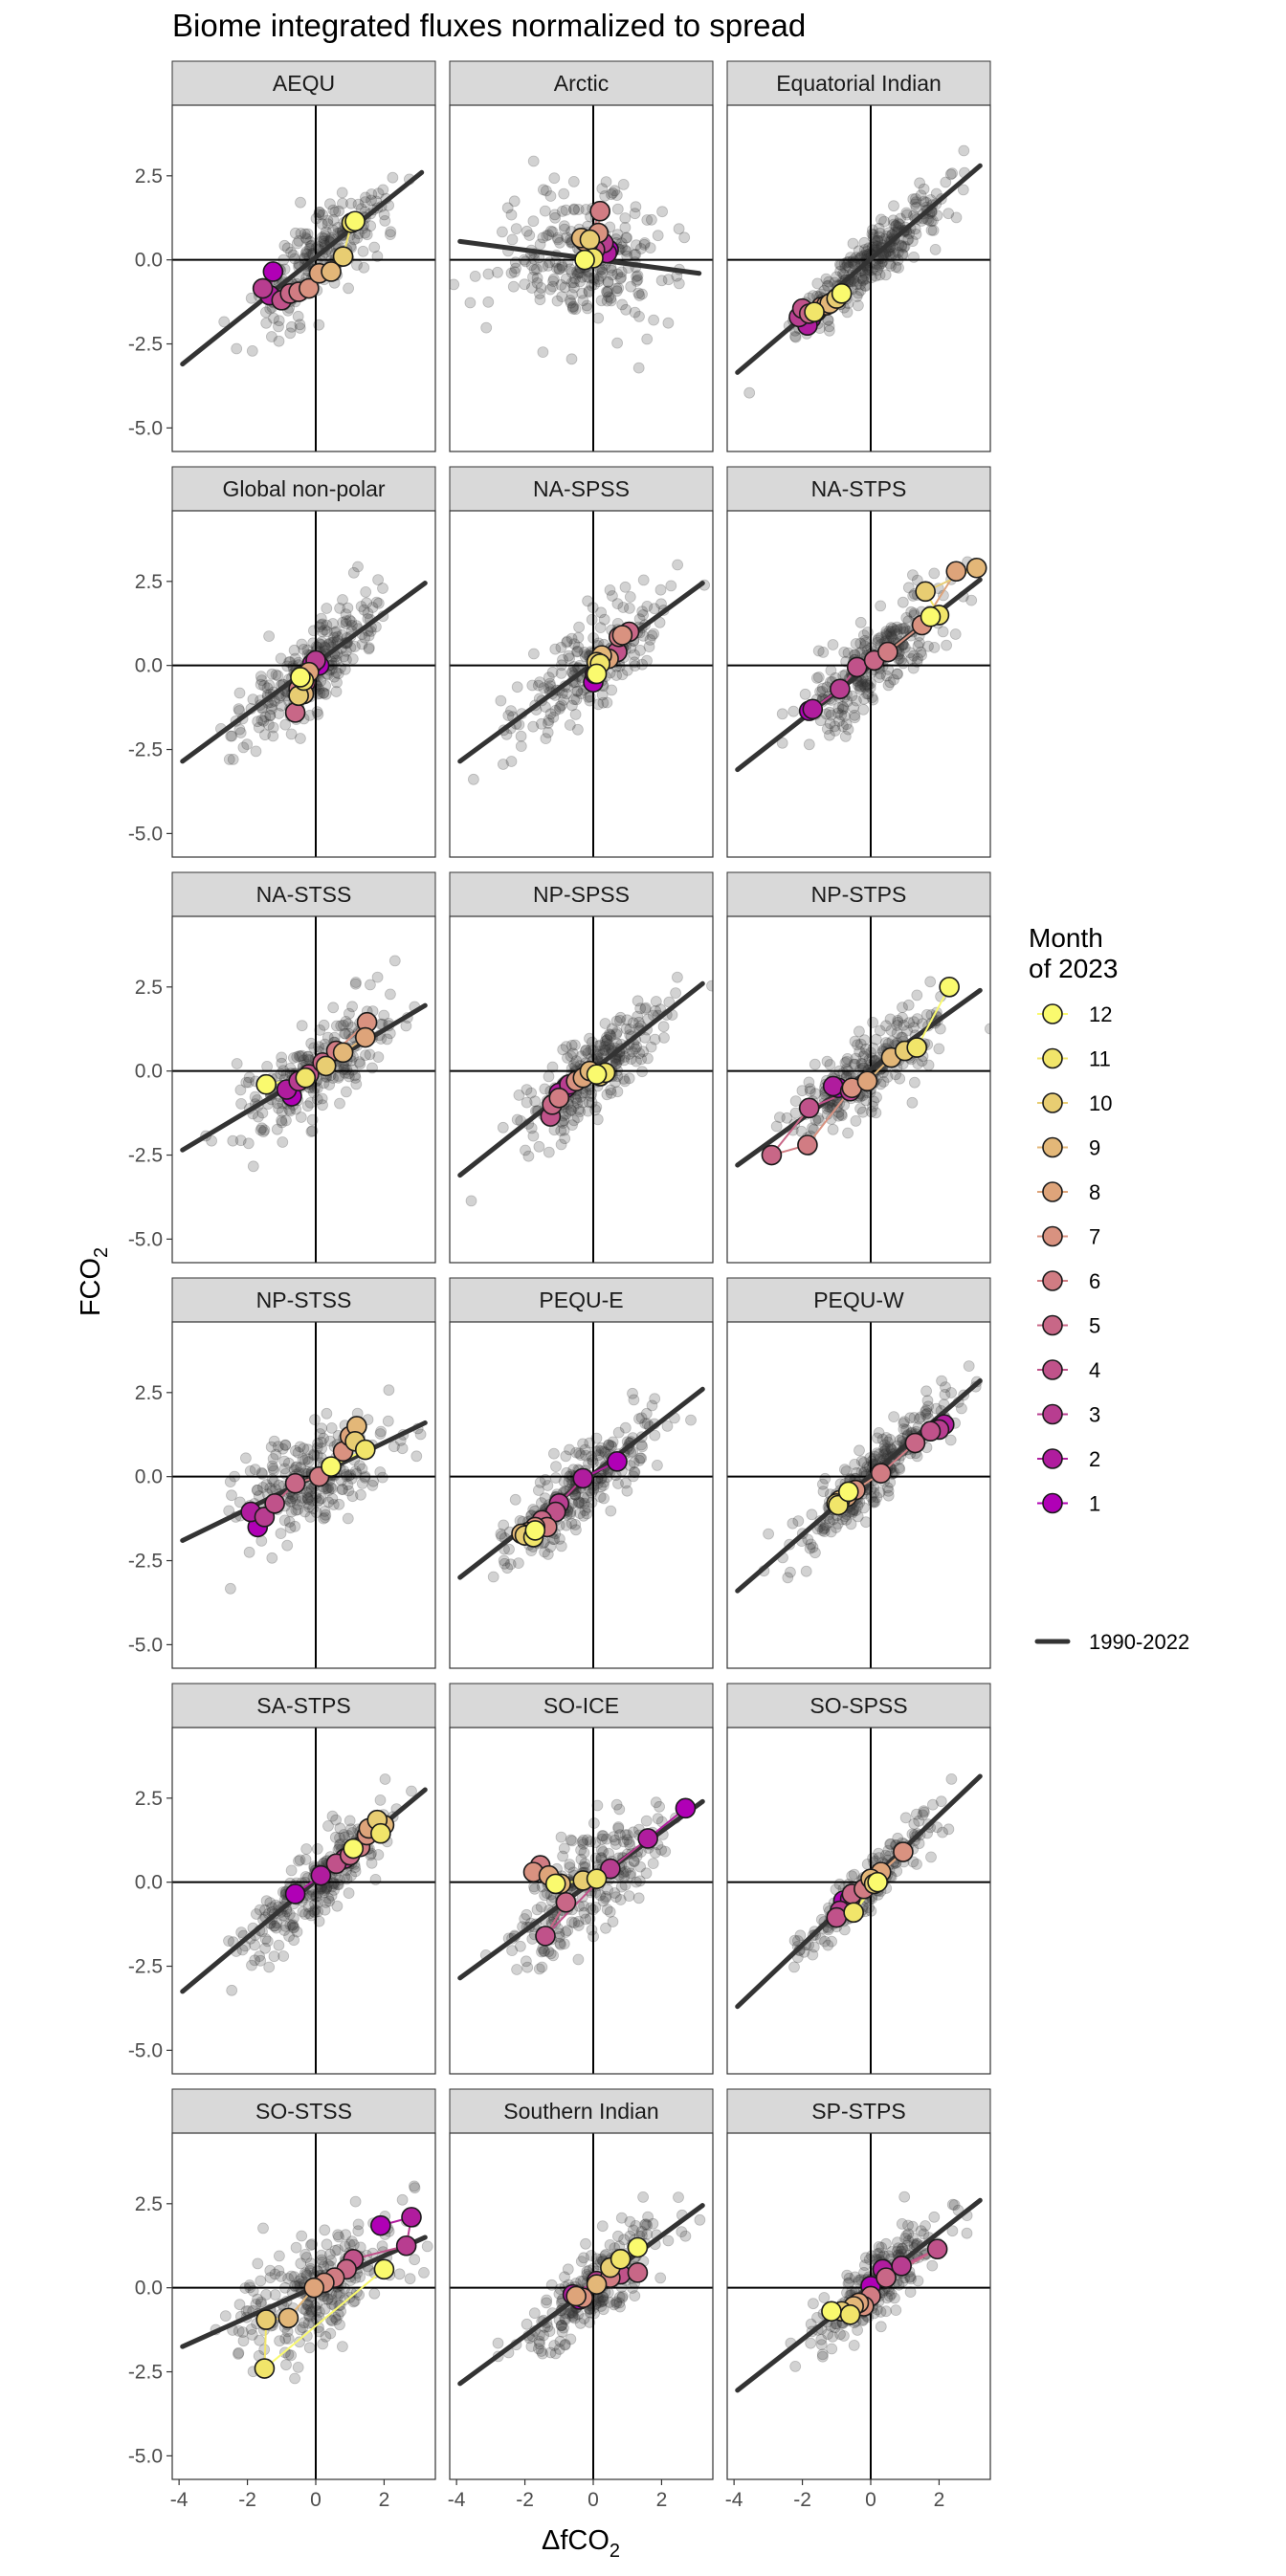  Describe the element at coordinates (858, 662) in the screenshot. I see `panel-na-stps: NA-STPS` at that location.